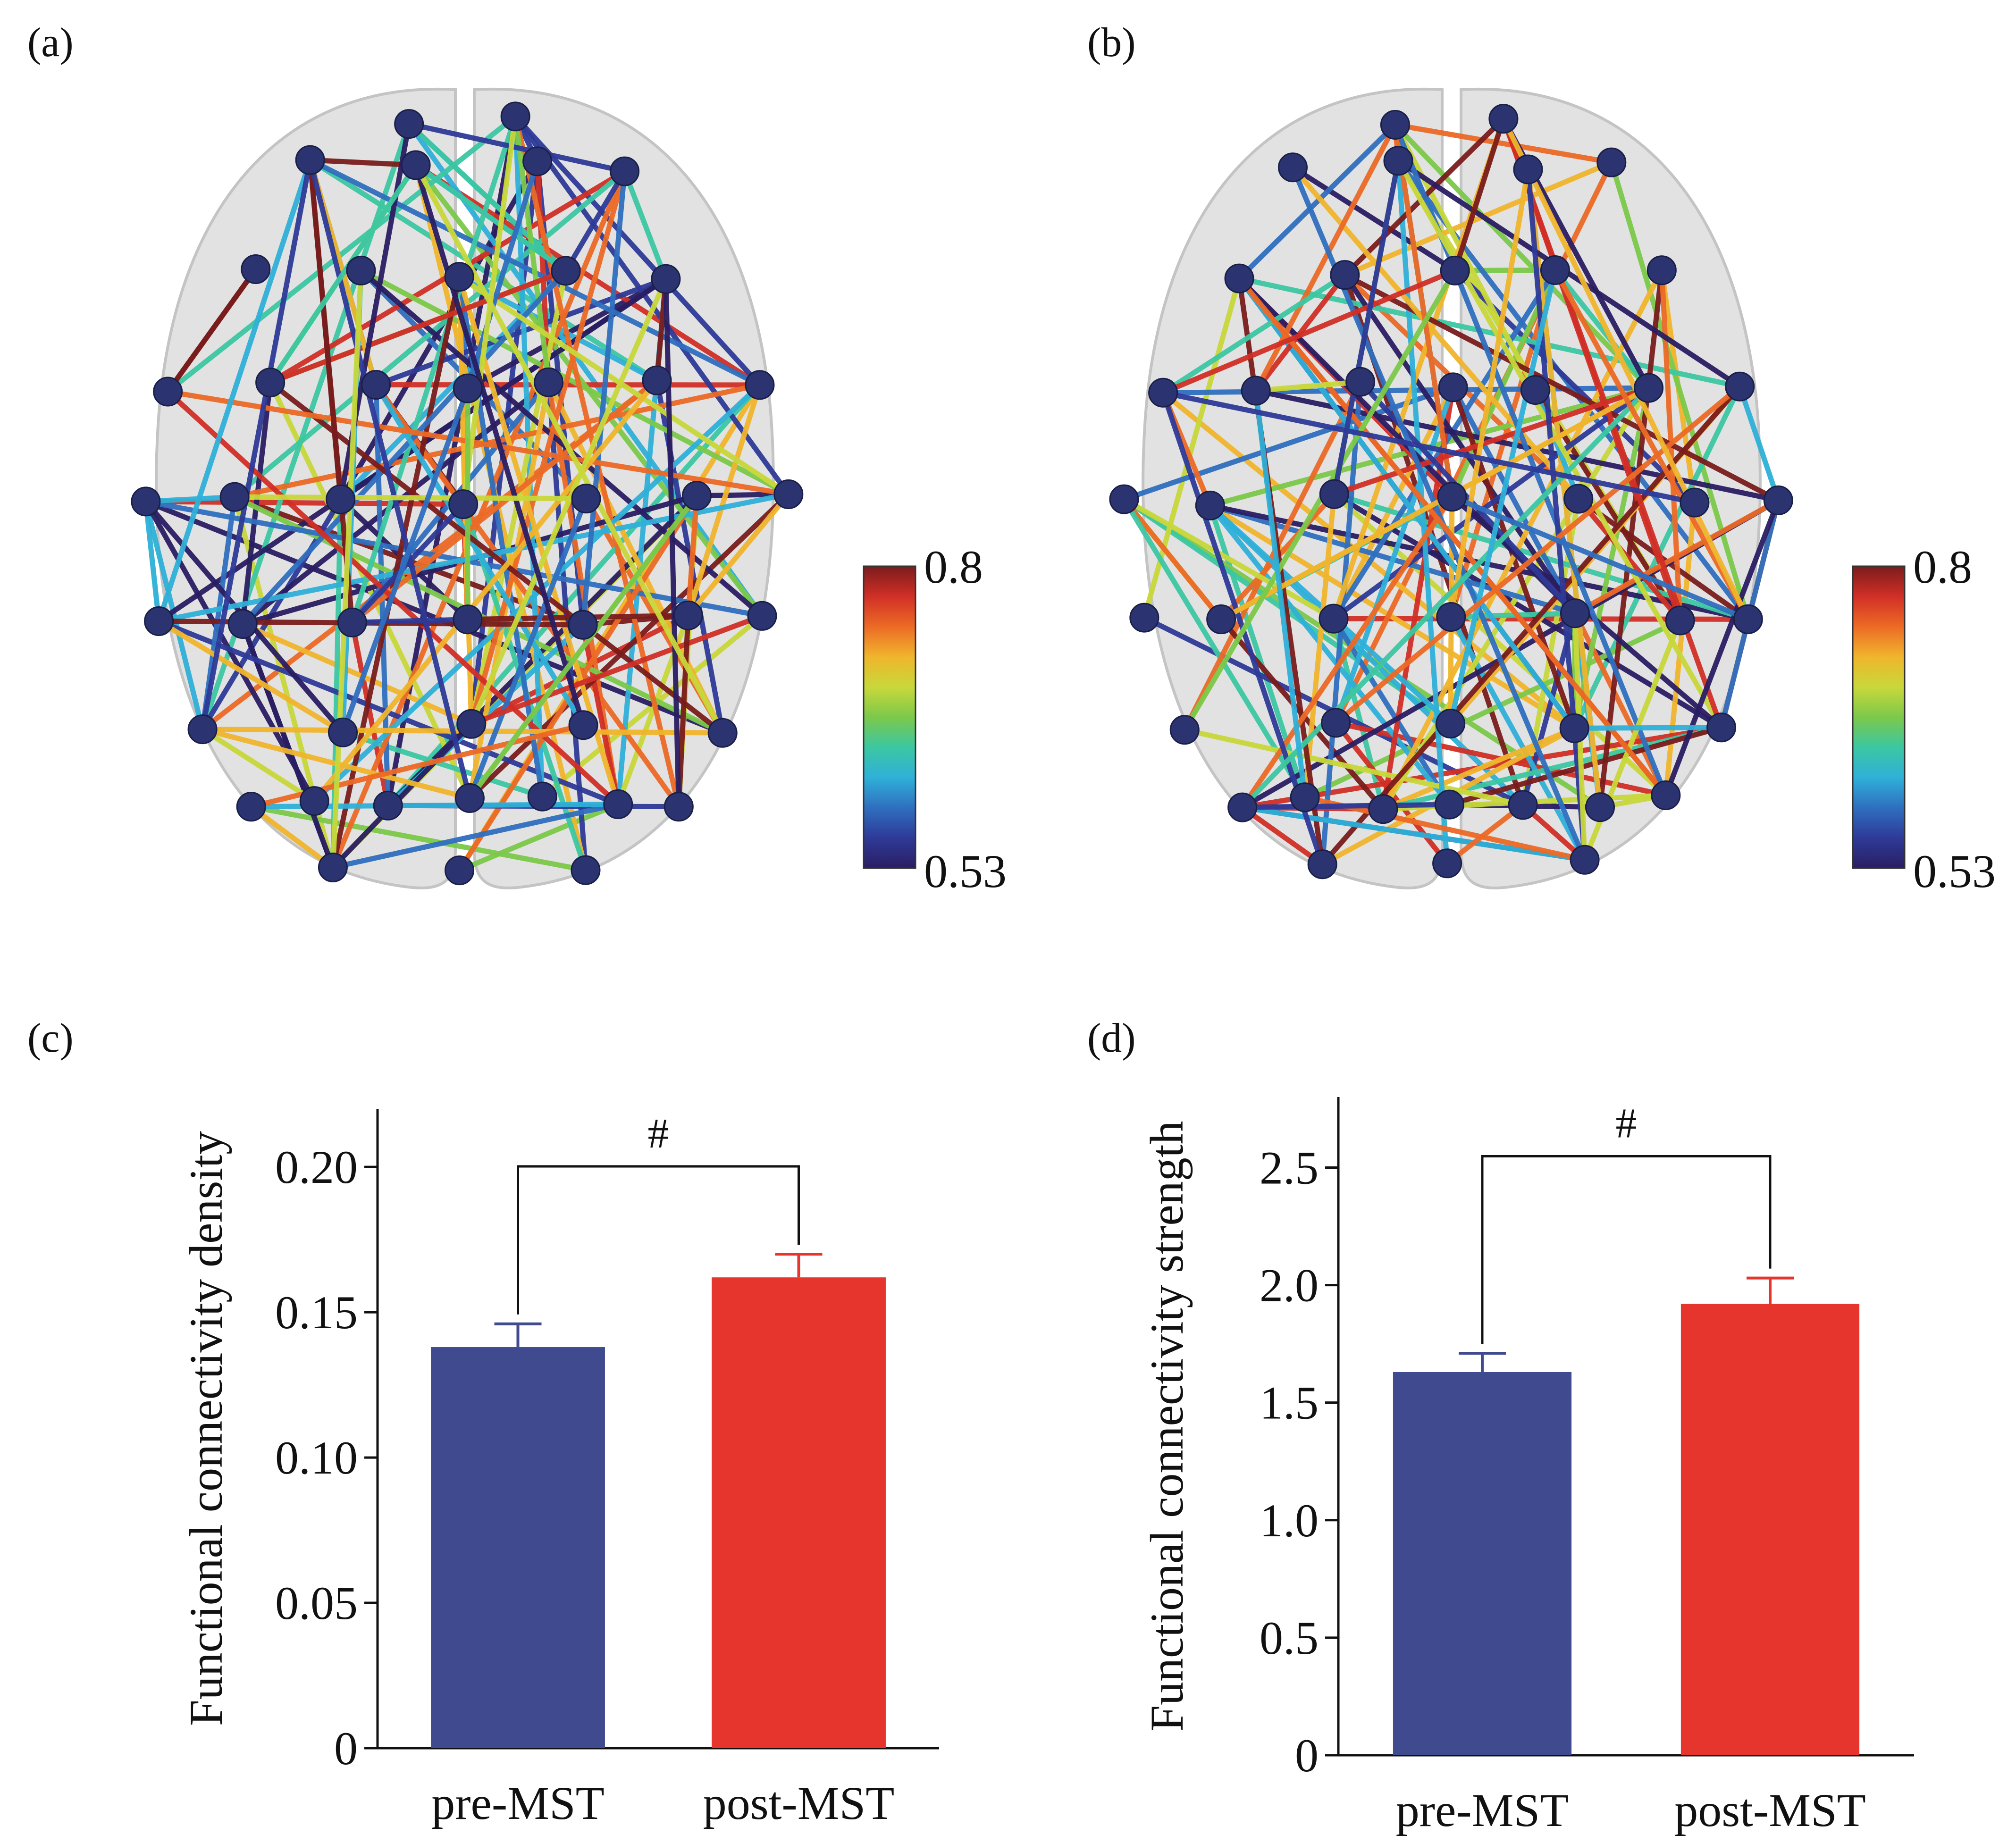  What do you see at coordinates (1770, 1810) in the screenshot?
I see `x-tick-label: post-MST` at bounding box center [1770, 1810].